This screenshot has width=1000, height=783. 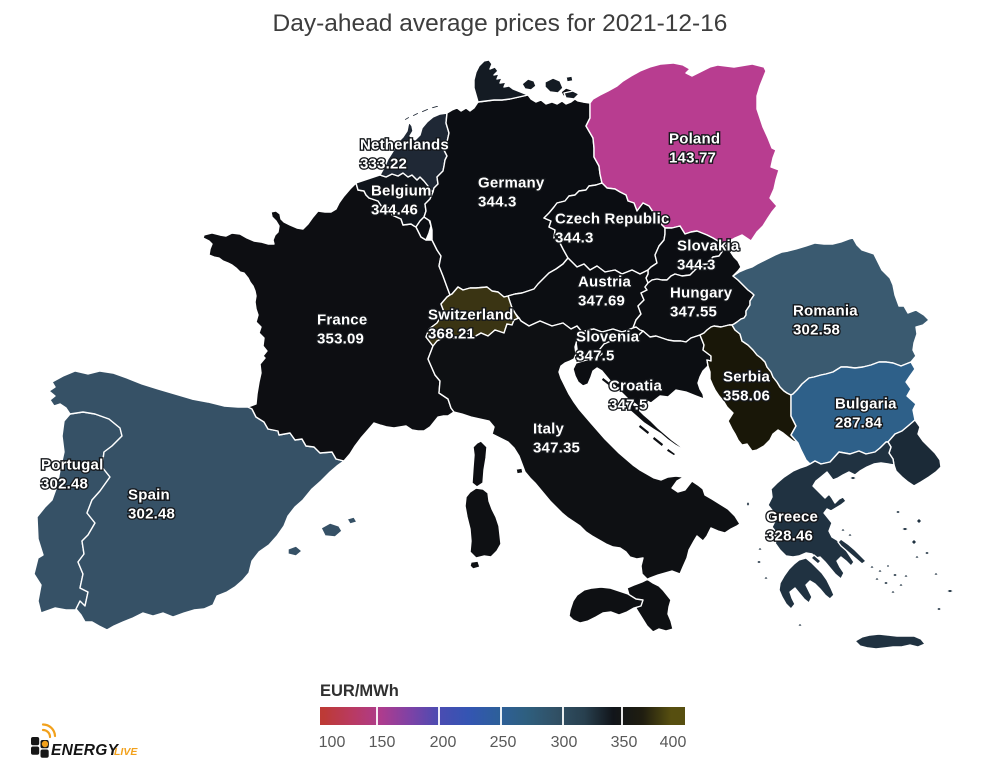 What do you see at coordinates (394, 210) in the screenshot?
I see `label-belgium-value: 344.46` at bounding box center [394, 210].